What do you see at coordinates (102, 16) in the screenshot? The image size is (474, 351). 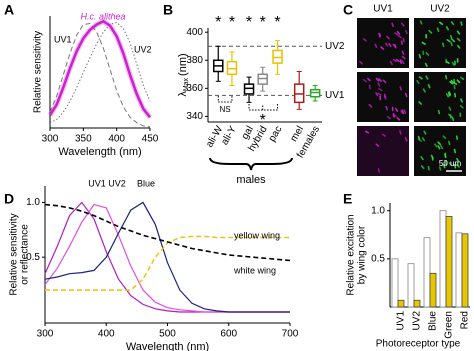 I see `series-label: H.c. alithea` at bounding box center [102, 16].